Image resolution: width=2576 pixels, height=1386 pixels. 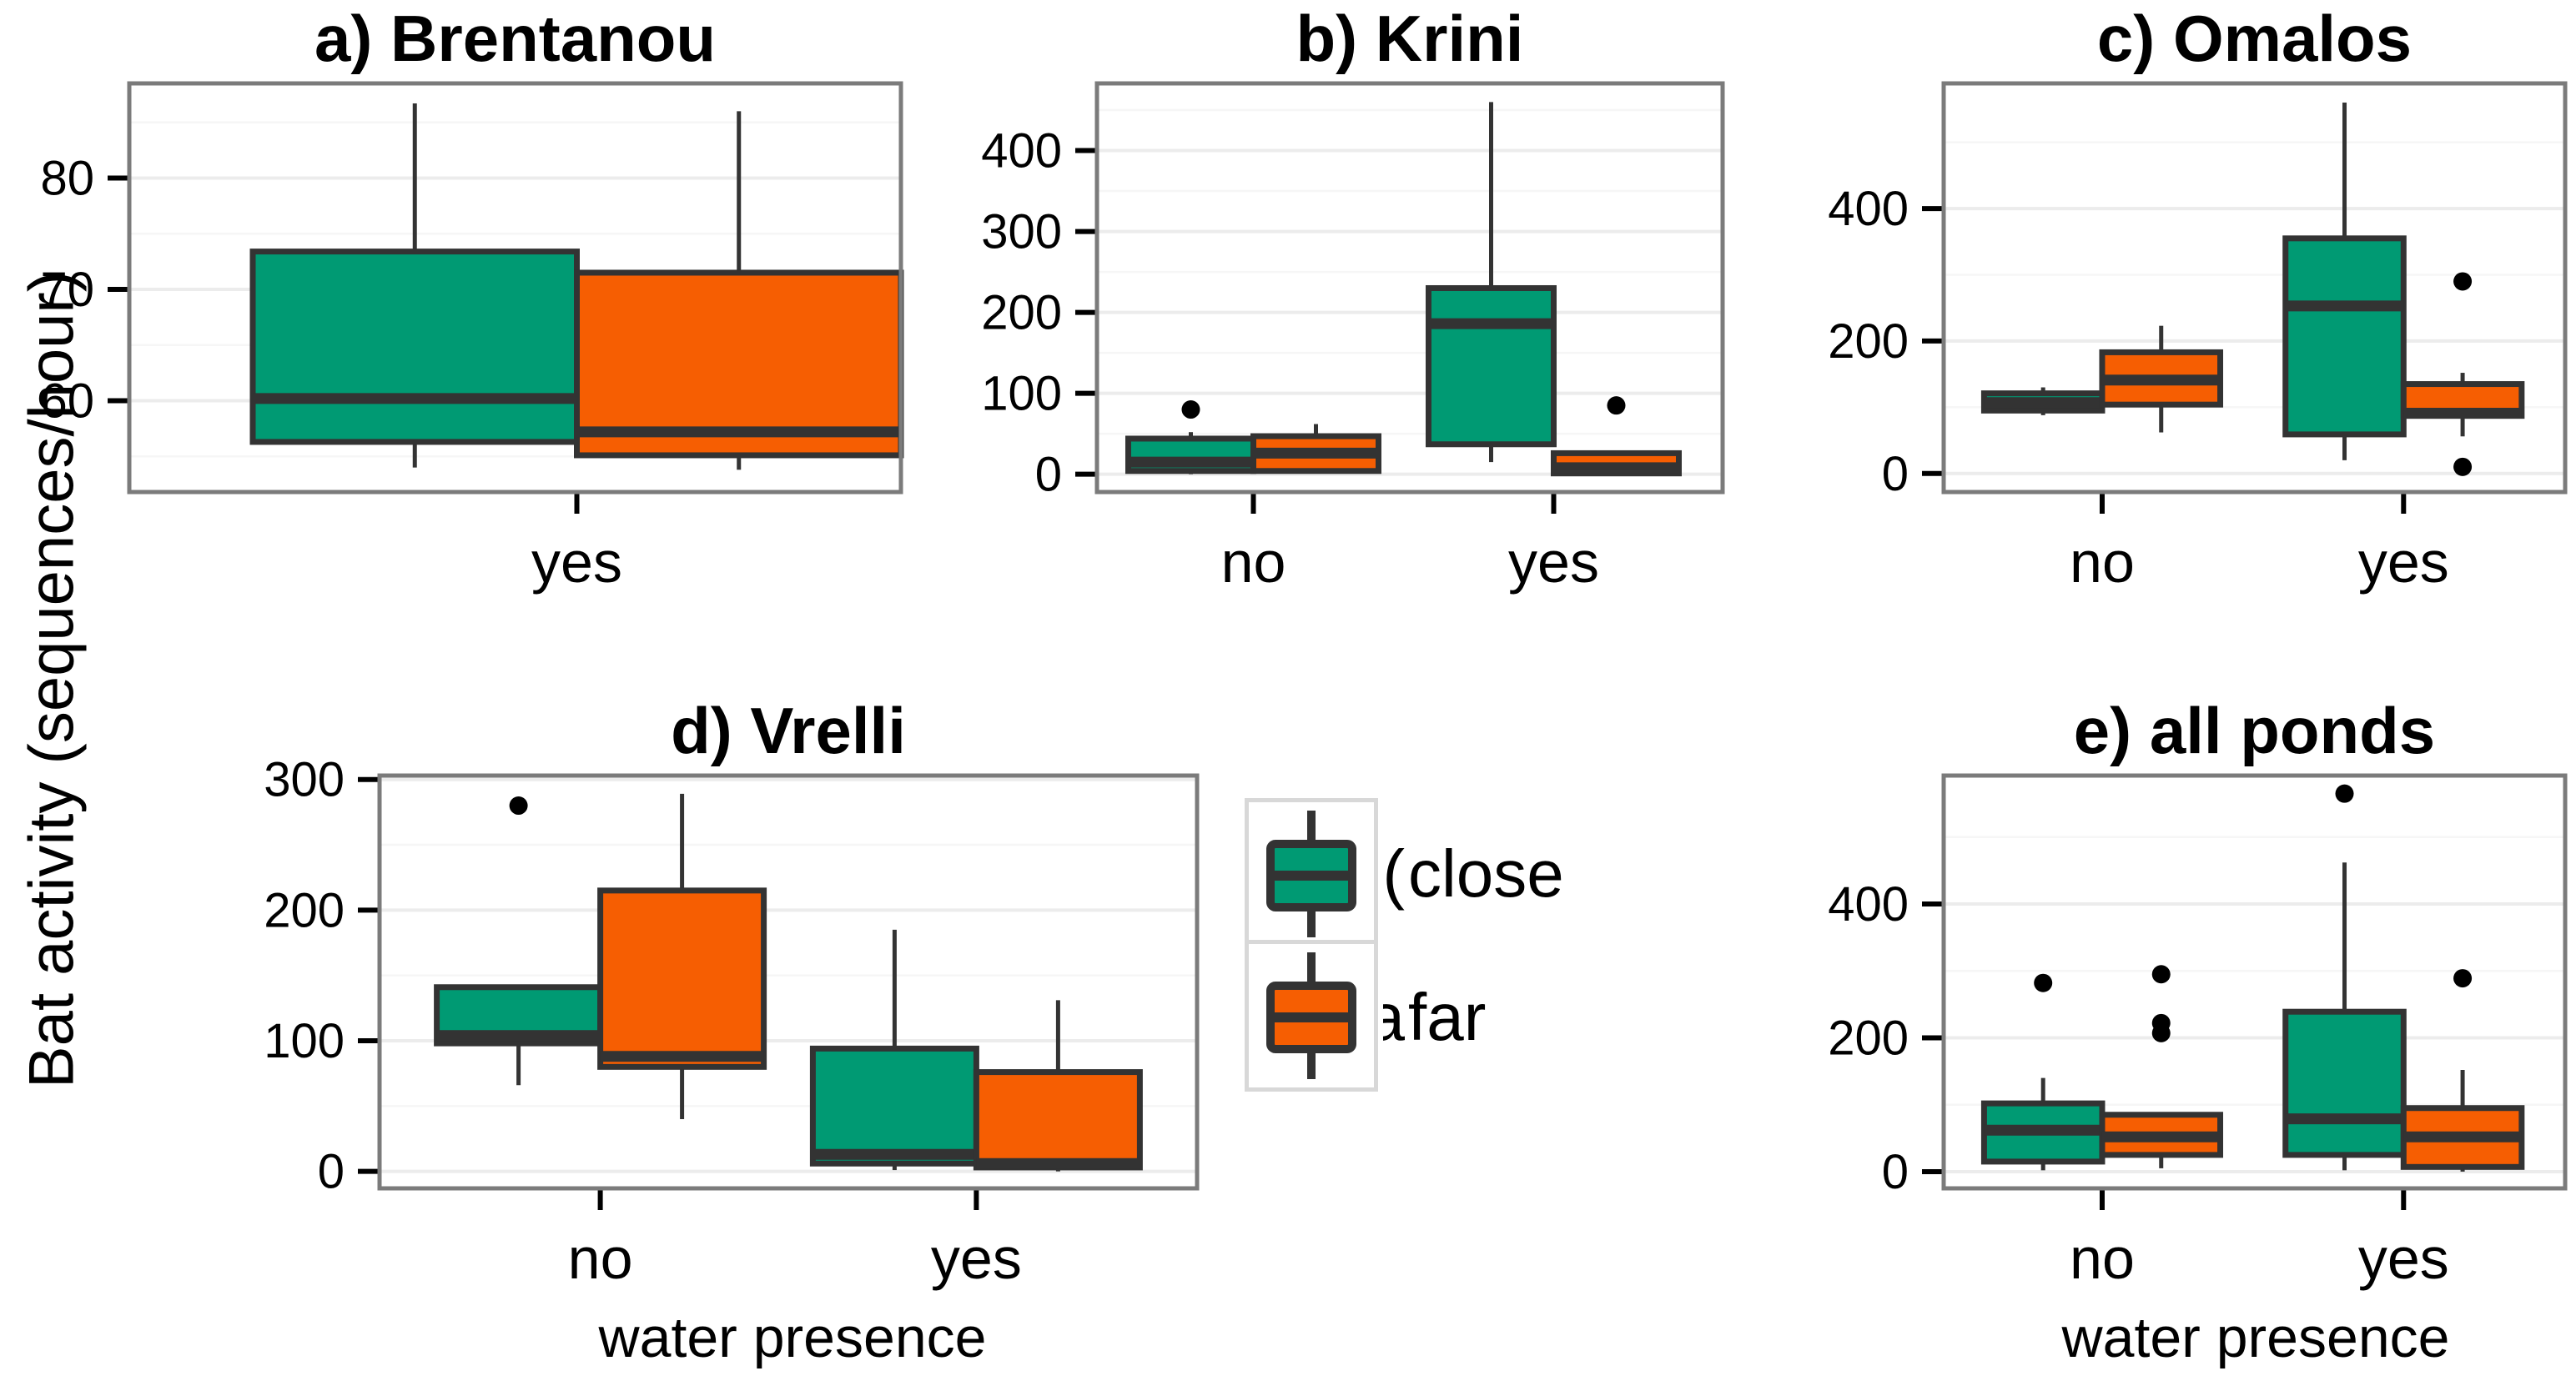 What do you see at coordinates (515, 38) in the screenshot?
I see `panel-brentanou-title: a) Brentanou` at bounding box center [515, 38].